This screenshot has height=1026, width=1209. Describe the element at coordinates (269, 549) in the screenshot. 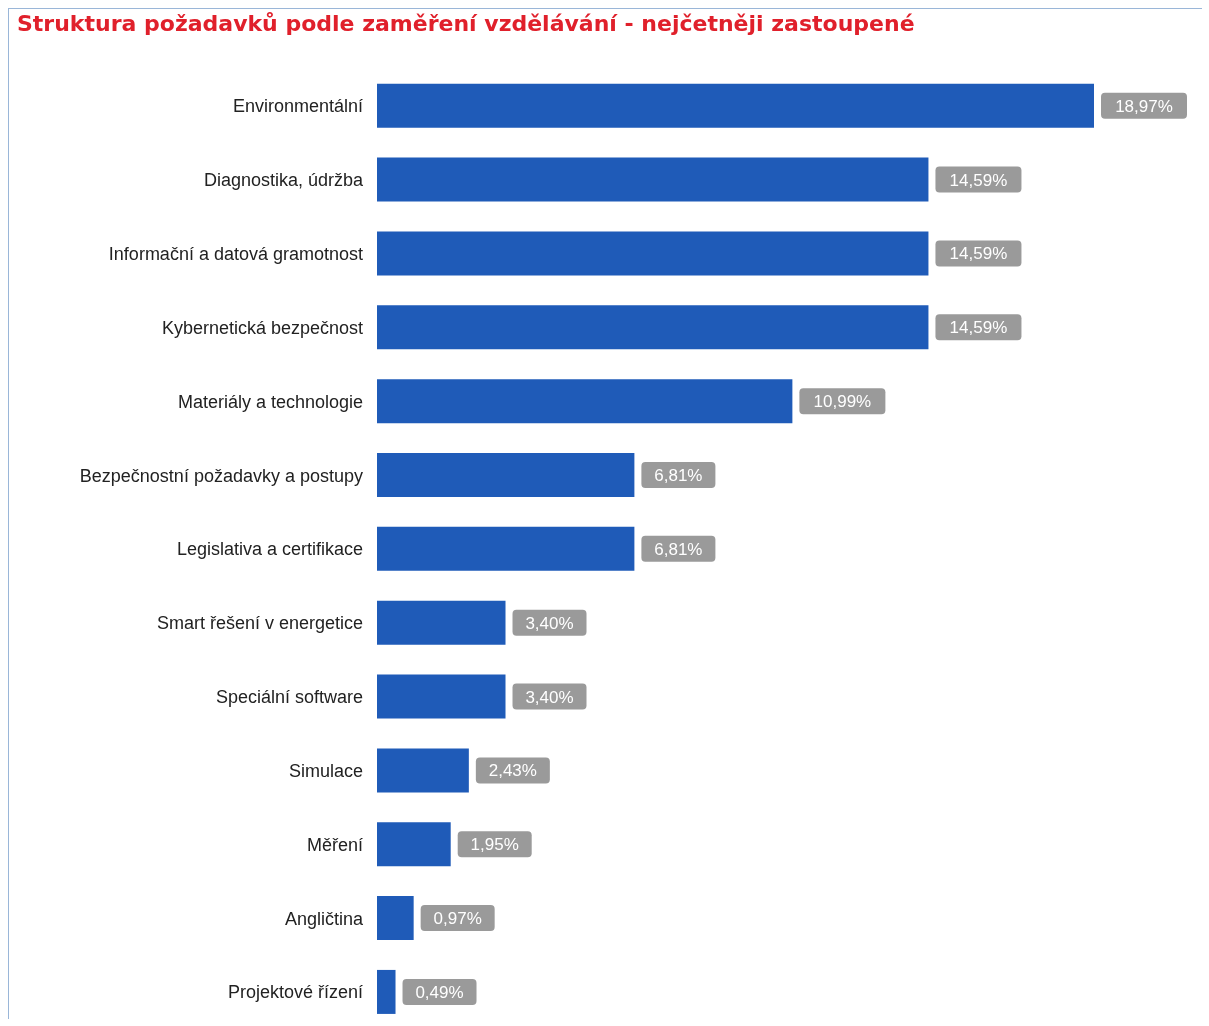

I see `y-tick-label: Legislativa a certifikace` at that location.